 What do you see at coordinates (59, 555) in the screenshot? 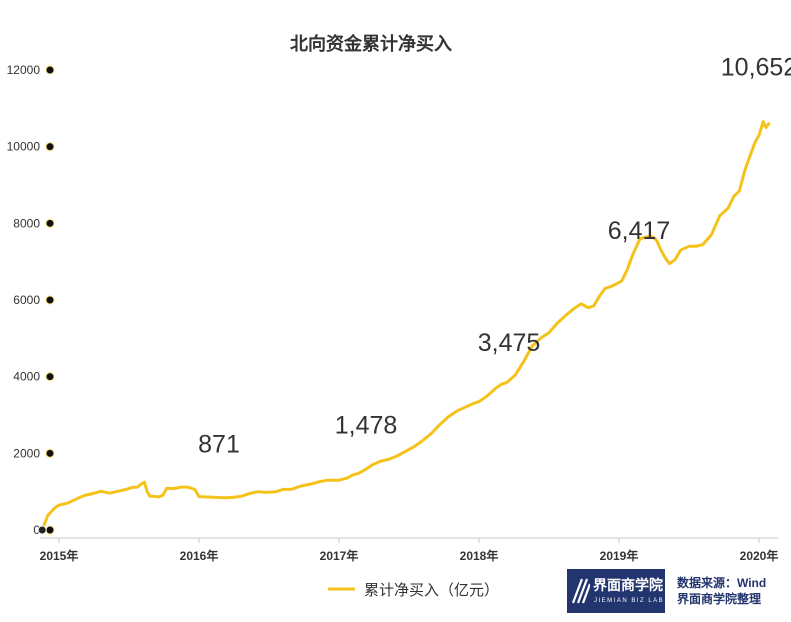
I see `x-tick-label: 2015年` at bounding box center [59, 555].